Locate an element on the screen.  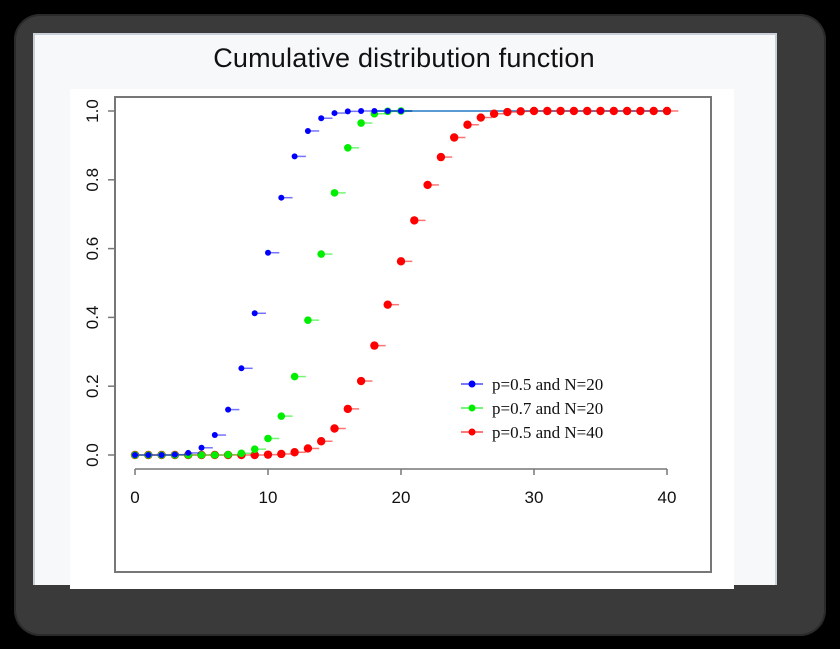
chart-title: Cumulative distribution function is located at coordinates (404, 58).